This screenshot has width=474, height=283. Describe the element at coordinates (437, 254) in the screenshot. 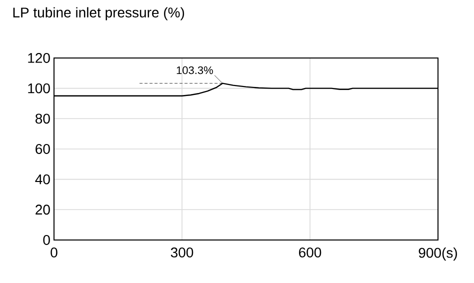

I see `x-tick-label: 900(s)` at that location.